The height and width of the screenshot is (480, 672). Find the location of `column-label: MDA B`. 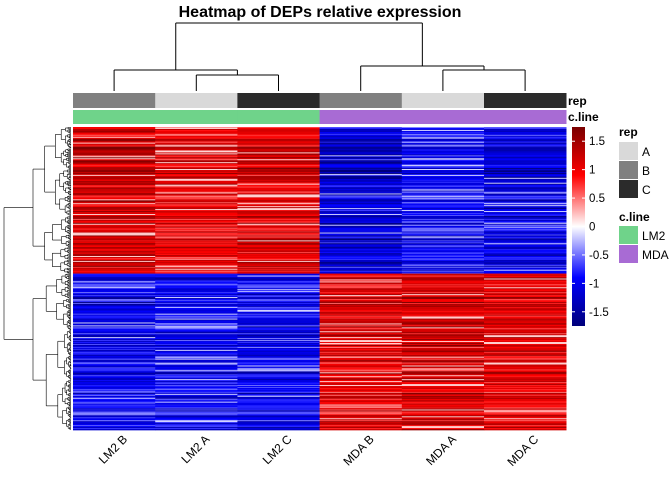

column-label: MDA B is located at coordinates (359, 450).